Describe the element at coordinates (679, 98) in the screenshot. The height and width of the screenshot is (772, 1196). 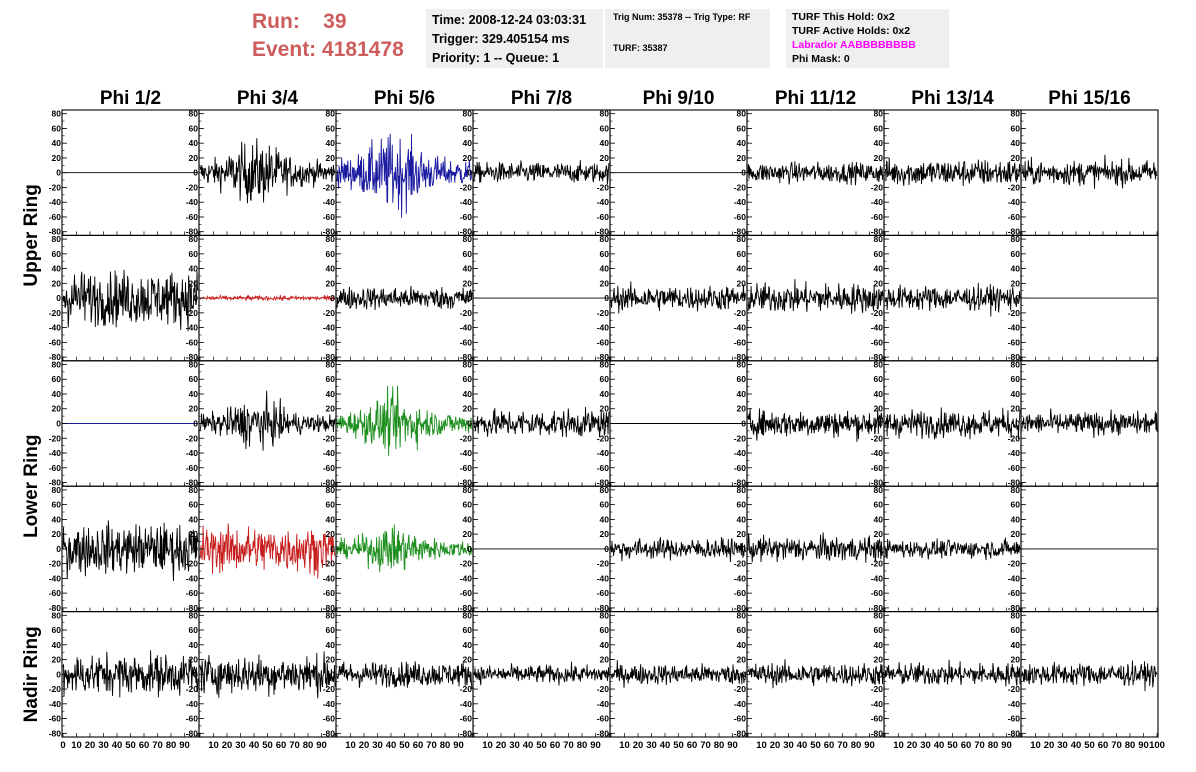
I see `phi-label: Phi 9/10` at that location.